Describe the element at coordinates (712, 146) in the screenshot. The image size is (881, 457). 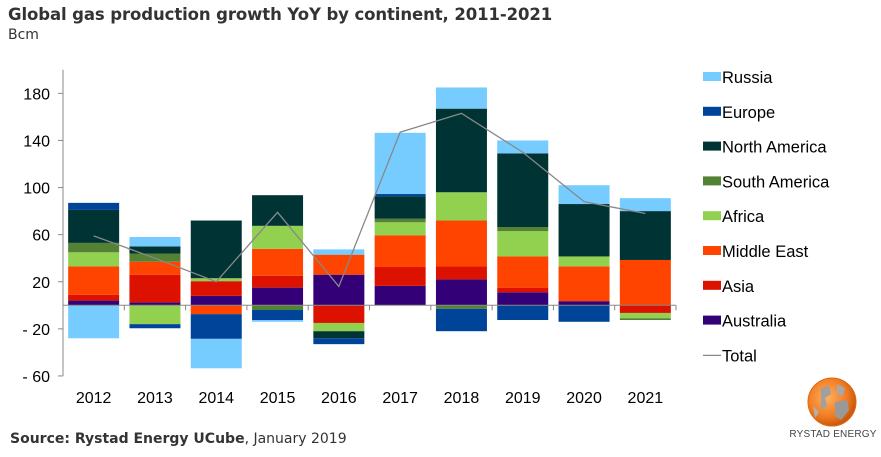
I see `legend-swatch-north-america` at that location.